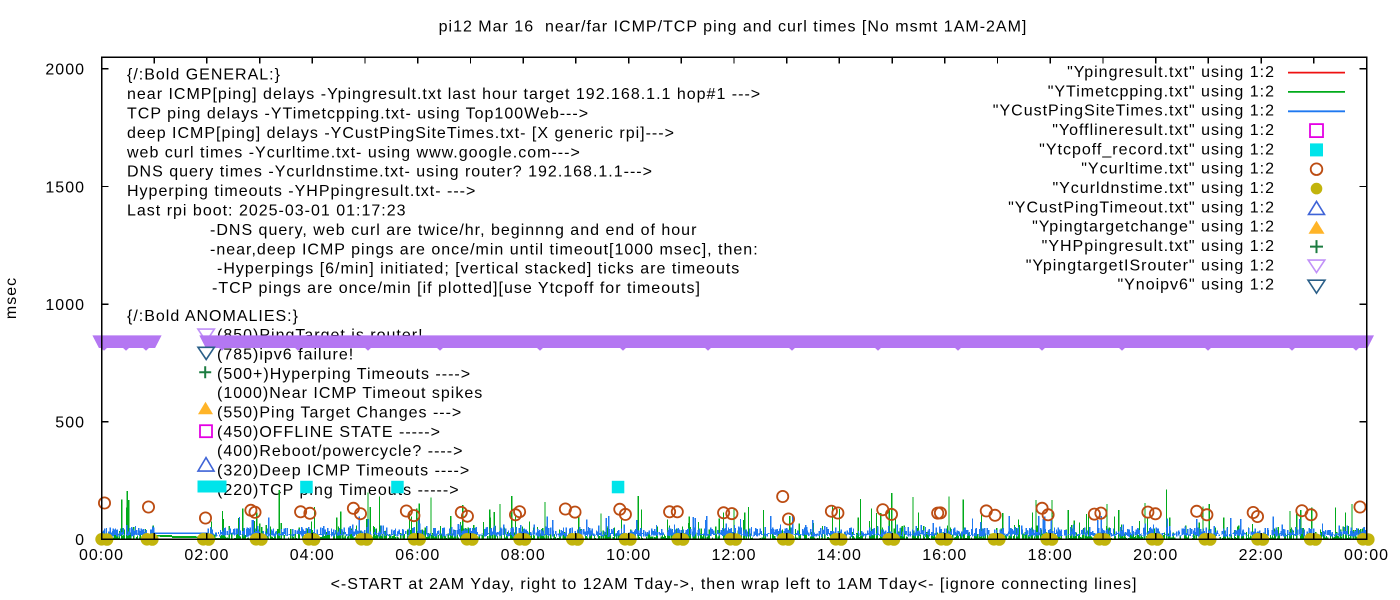  What do you see at coordinates (285, 355) in the screenshot?
I see `svg-text: (785)ipv6 failure!` at bounding box center [285, 355].